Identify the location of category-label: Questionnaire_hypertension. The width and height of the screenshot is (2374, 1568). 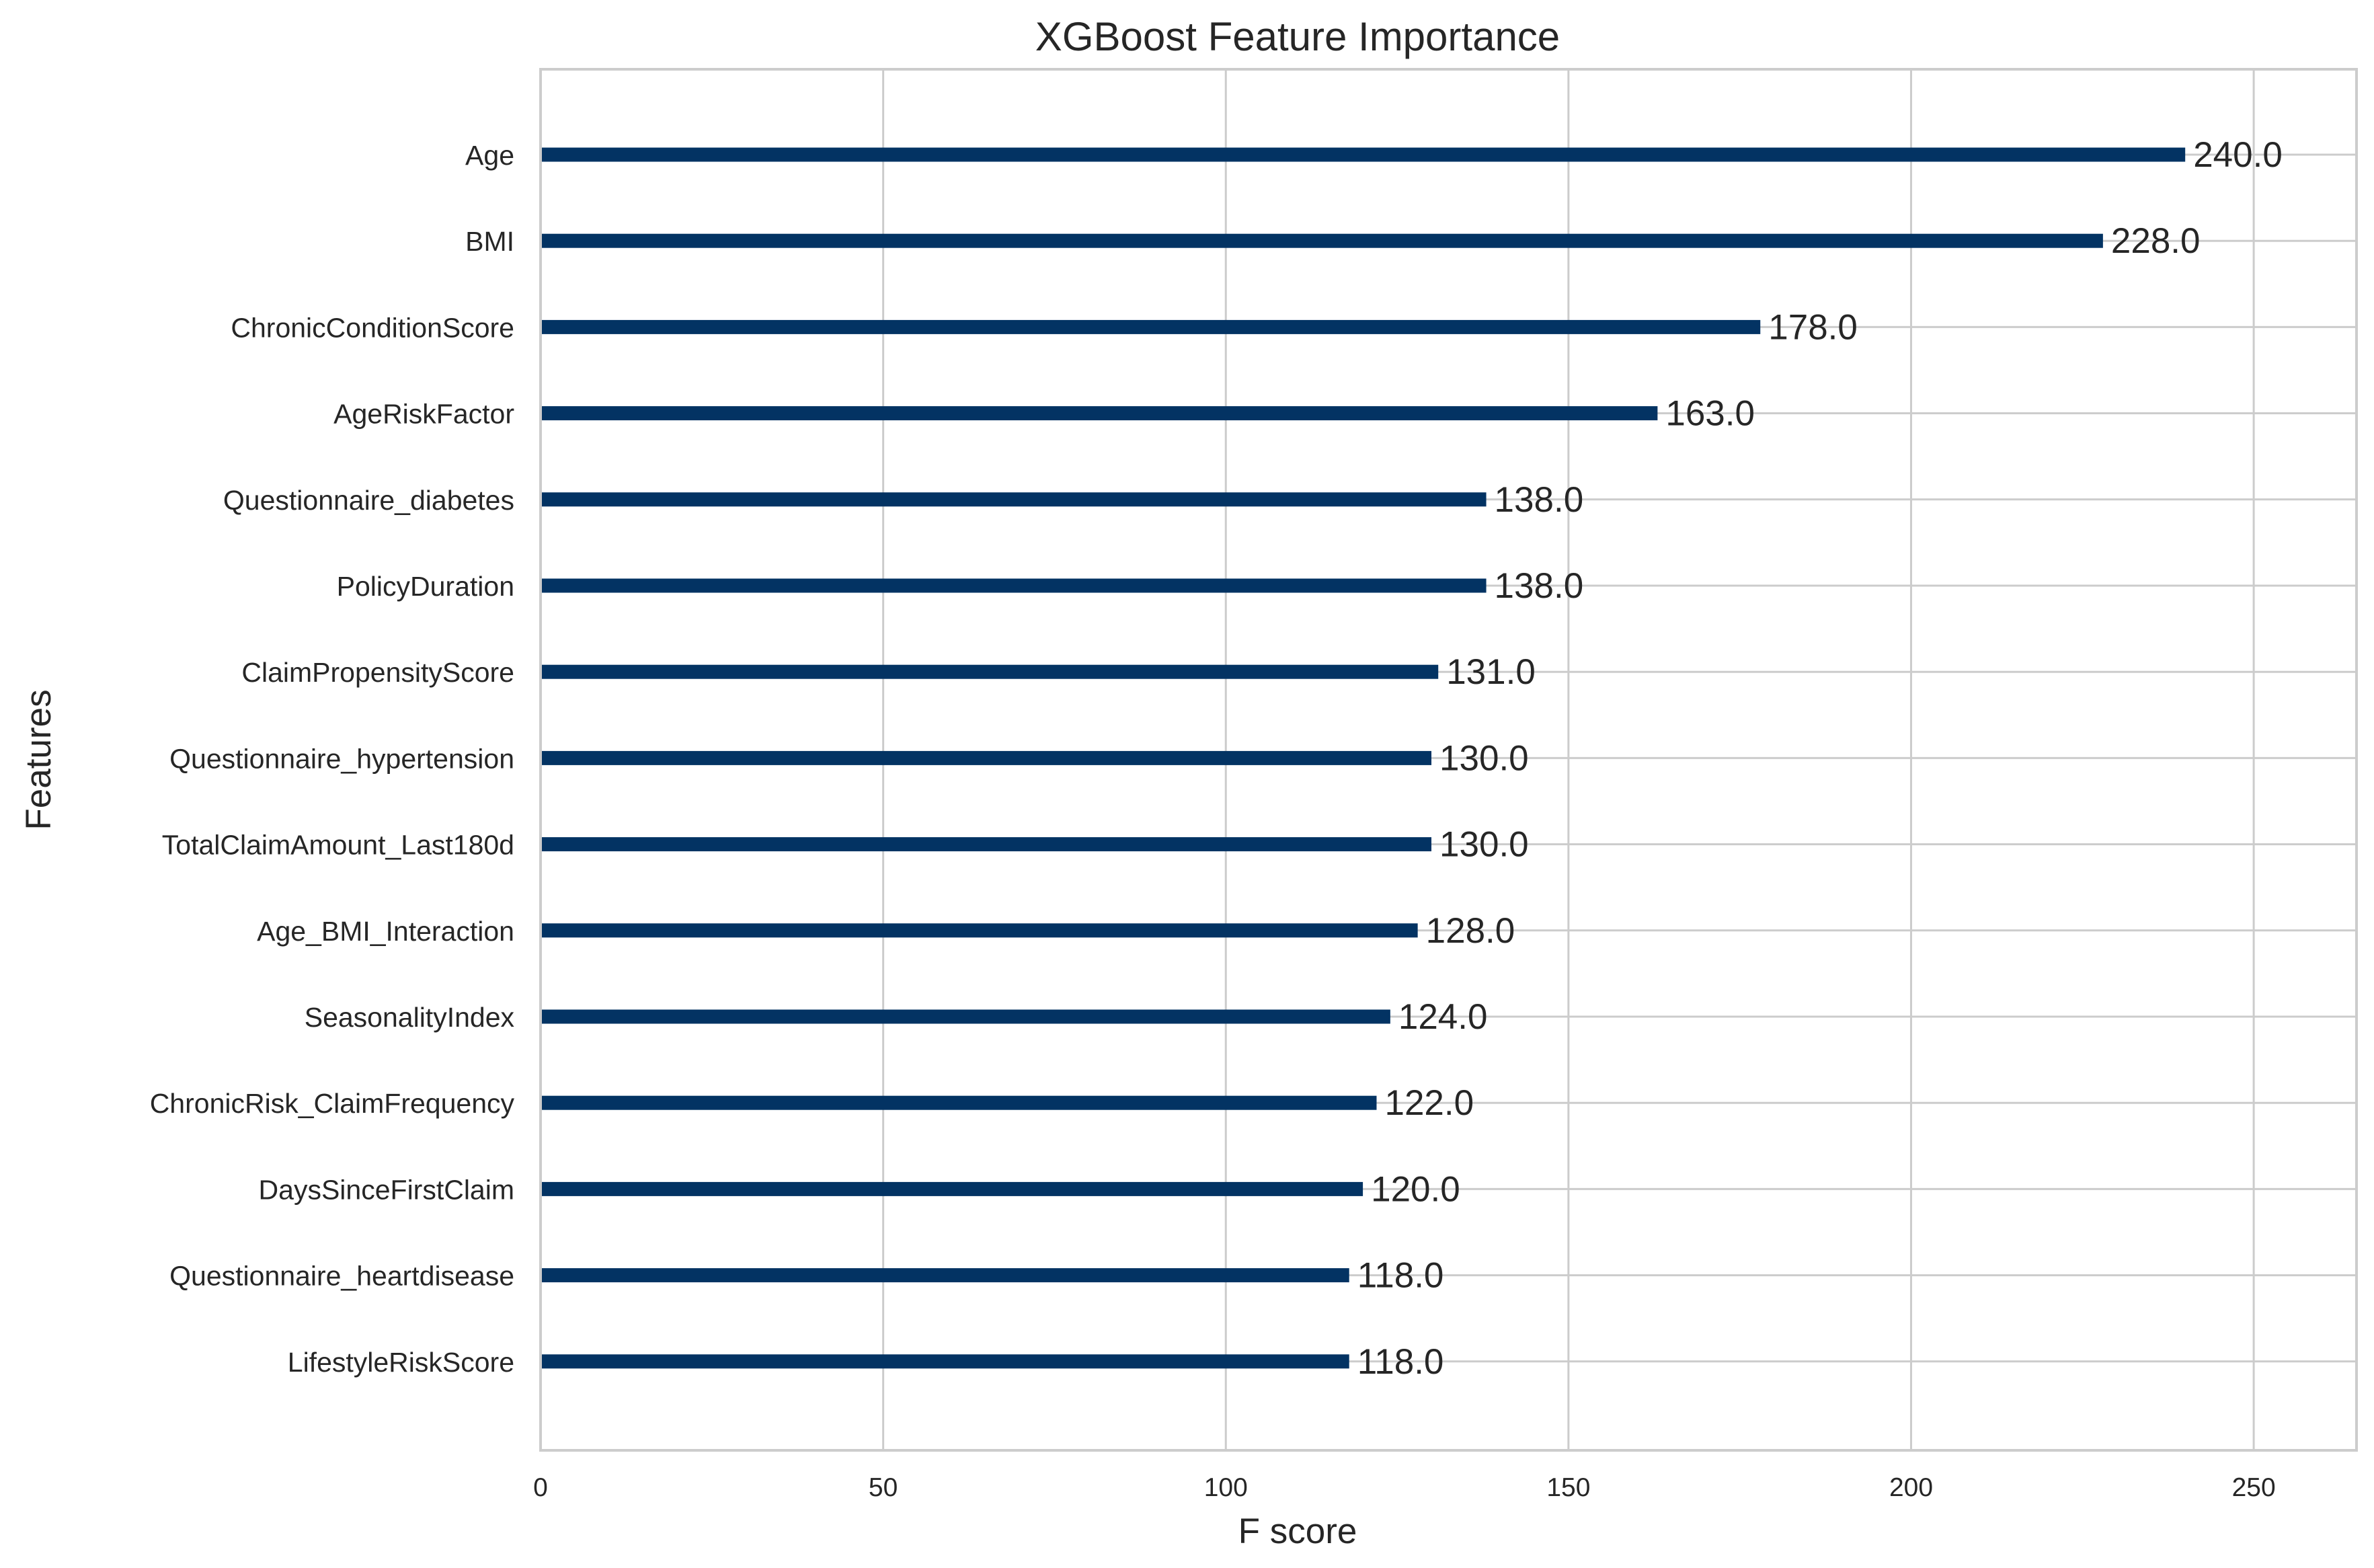
(342, 758).